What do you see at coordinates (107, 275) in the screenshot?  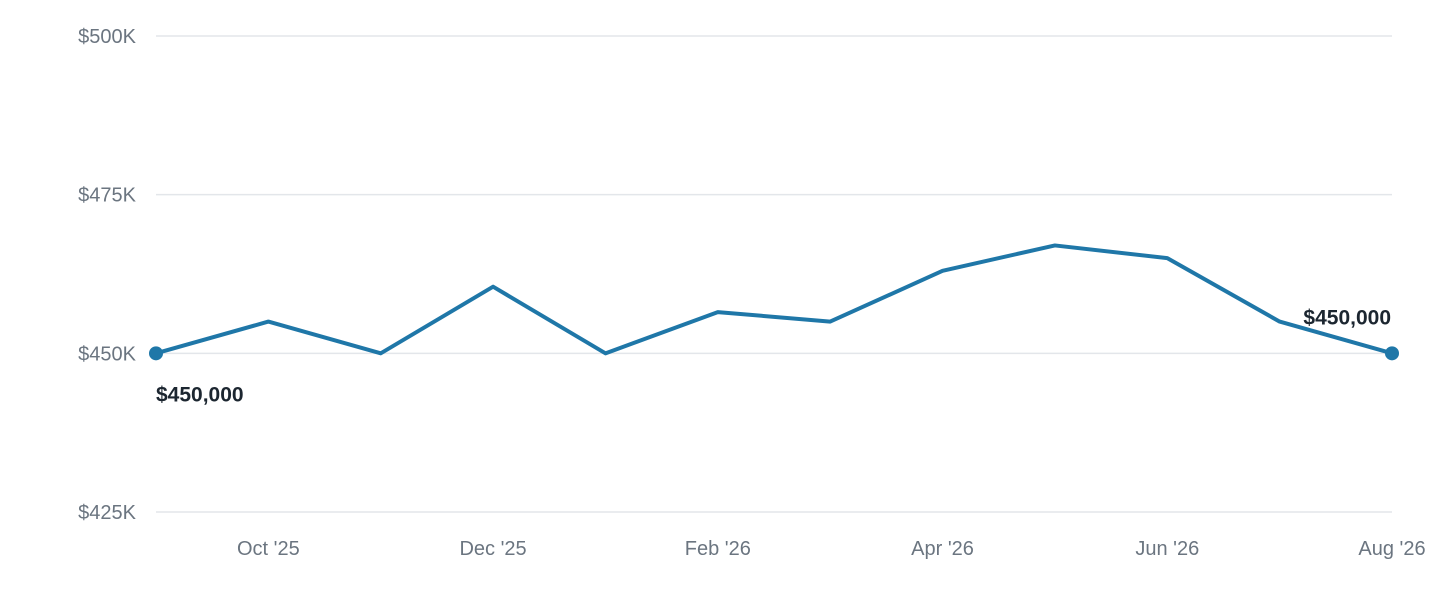 I see `y-axis-ticks: $500K $475K $450K $425K` at bounding box center [107, 275].